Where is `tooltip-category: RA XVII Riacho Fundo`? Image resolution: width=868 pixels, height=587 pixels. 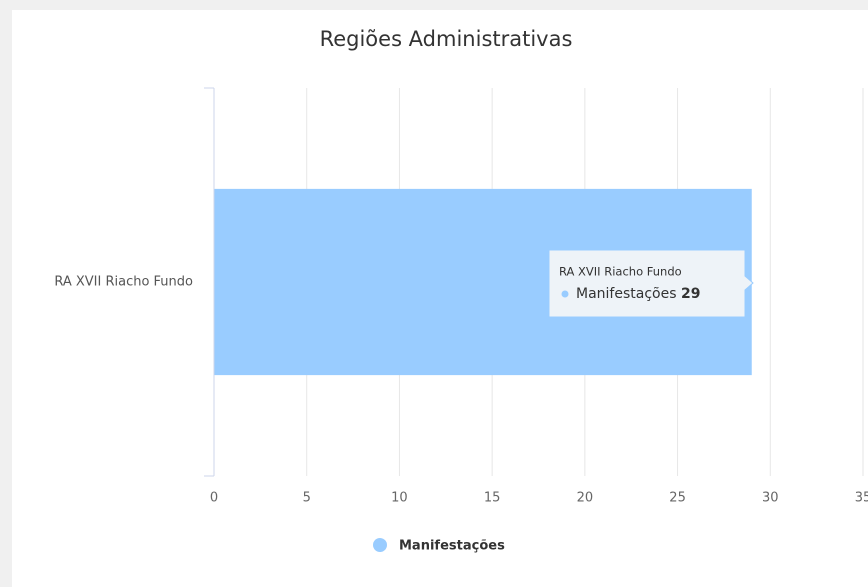
tooltip-category: RA XVII Riacho Fundo is located at coordinates (620, 272).